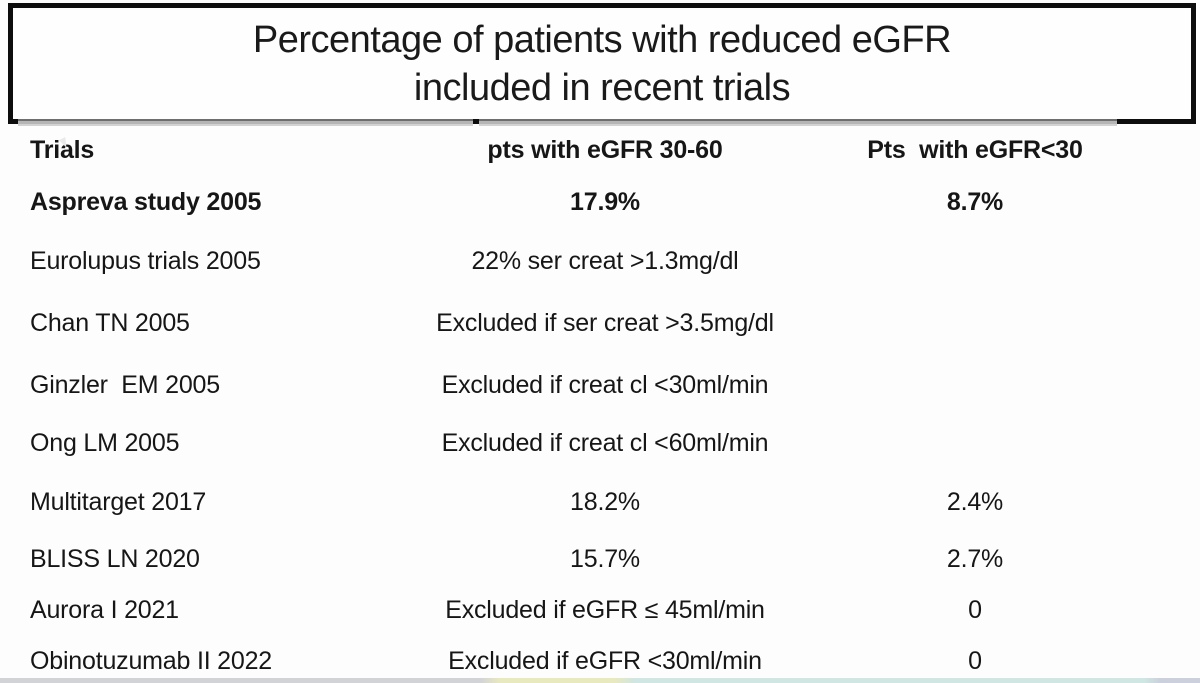  What do you see at coordinates (975, 501) in the screenshot?
I see `cell-egfr-lt30: 2.4%` at bounding box center [975, 501].